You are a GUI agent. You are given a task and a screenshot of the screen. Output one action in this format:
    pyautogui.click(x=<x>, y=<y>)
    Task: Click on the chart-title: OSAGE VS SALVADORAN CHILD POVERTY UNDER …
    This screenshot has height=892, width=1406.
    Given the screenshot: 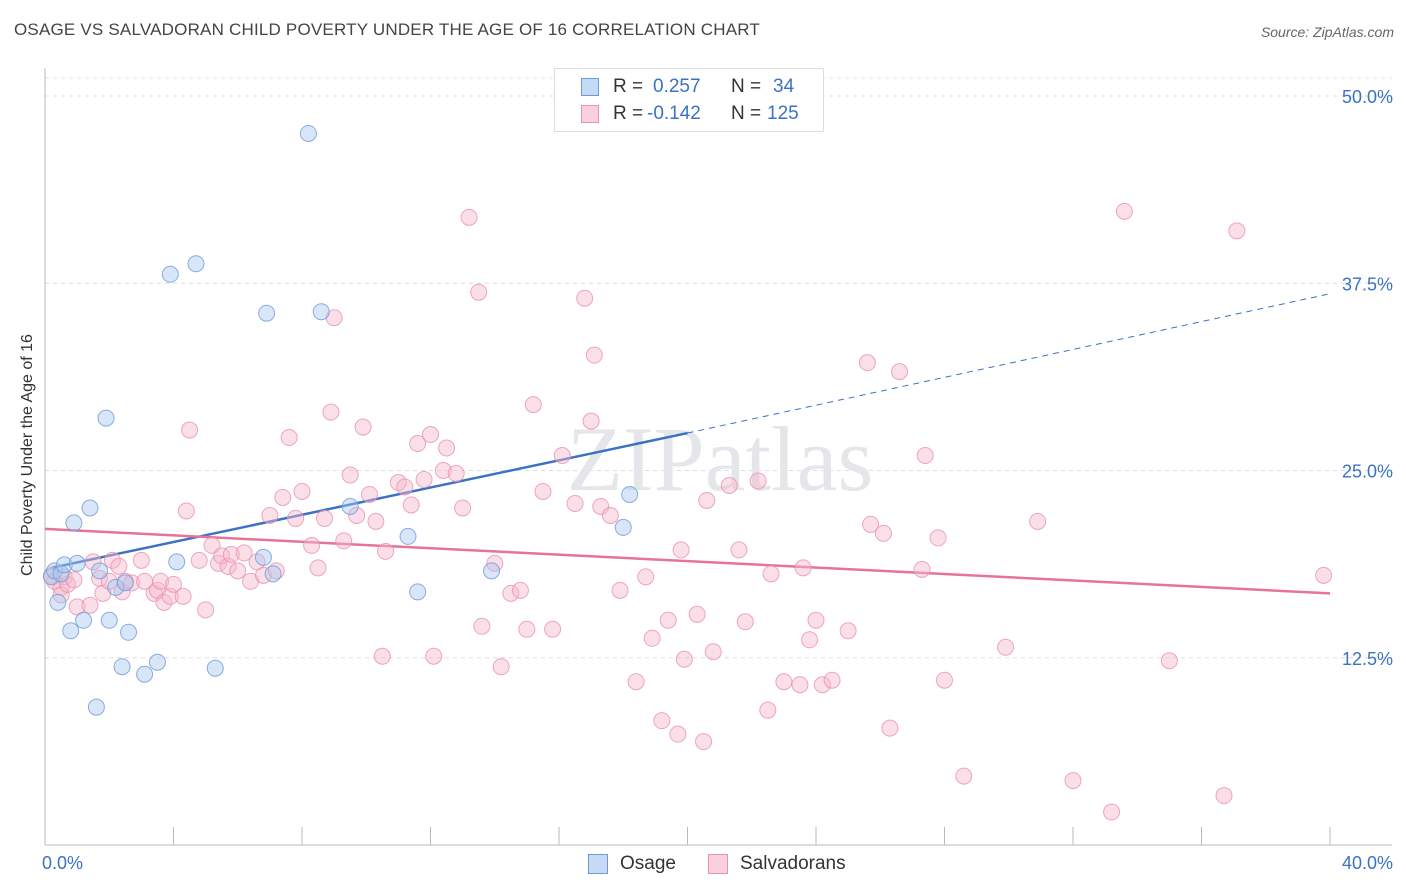 What is the action you would take?
    pyautogui.click(x=387, y=29)
    